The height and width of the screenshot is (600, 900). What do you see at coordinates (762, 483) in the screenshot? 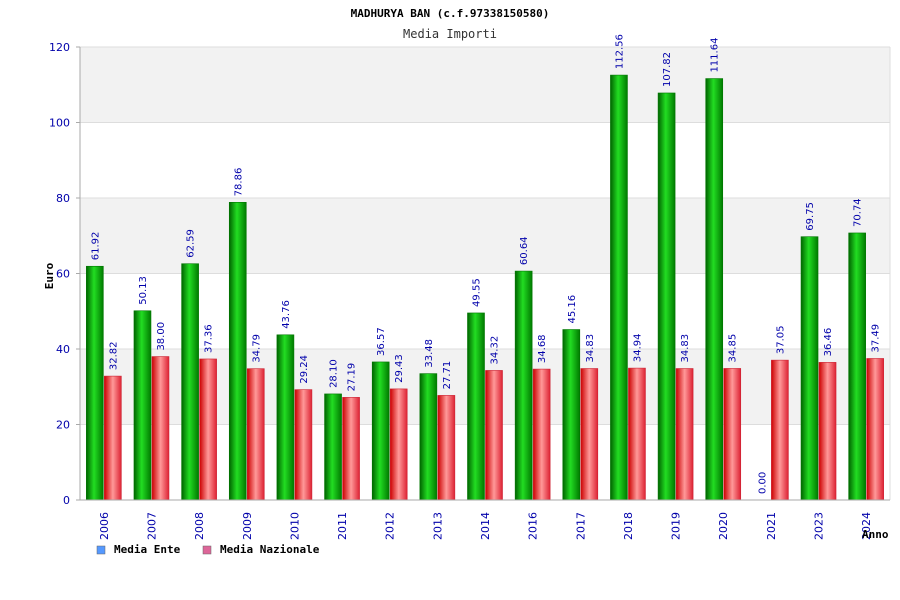
I see `data-label: 0.00` at bounding box center [762, 483].